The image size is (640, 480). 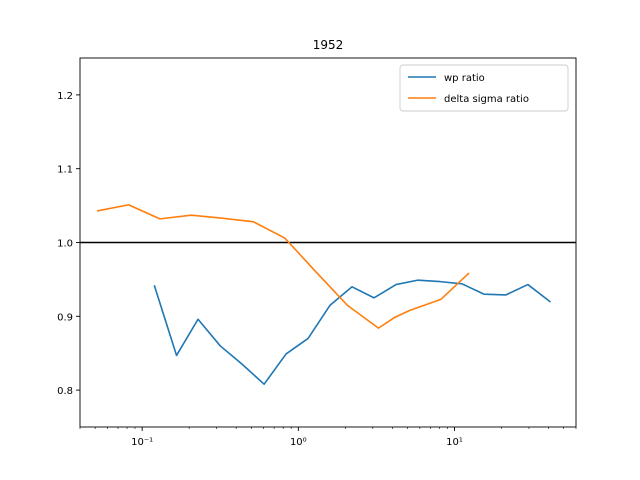 I want to click on legend-box, so click(x=484, y=88).